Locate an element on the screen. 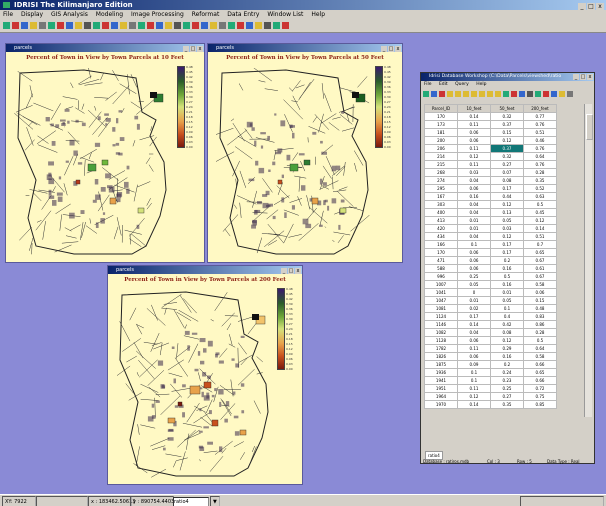  table-cell: 0.48 is located at coordinates (540, 308).